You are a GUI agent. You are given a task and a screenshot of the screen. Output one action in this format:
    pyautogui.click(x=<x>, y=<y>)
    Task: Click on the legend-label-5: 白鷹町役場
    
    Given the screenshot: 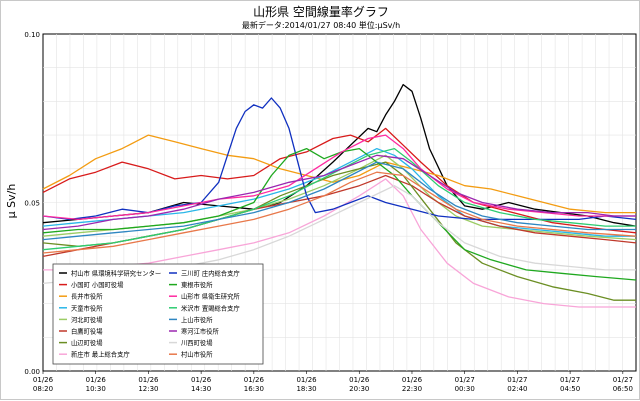 What is the action you would take?
    pyautogui.click(x=87, y=331)
    